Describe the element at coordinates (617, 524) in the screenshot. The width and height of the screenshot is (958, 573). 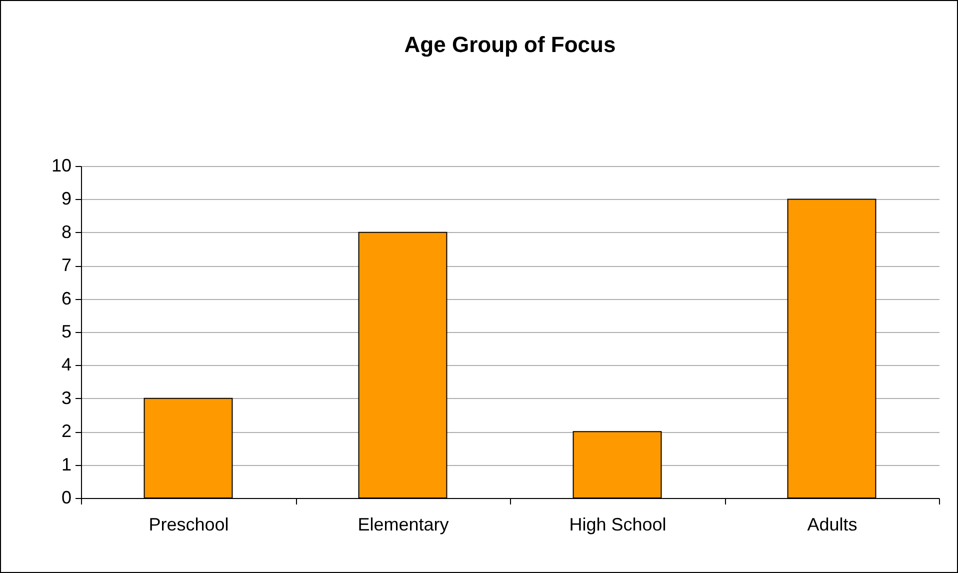
I see `x-tick-label: High School` at that location.